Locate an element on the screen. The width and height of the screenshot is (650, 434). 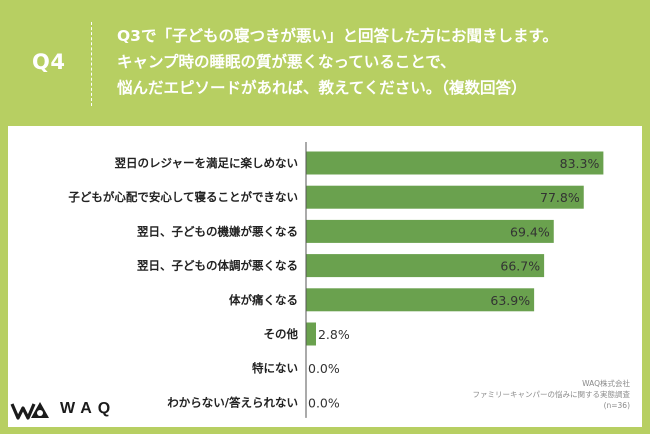
question-number: Q4 is located at coordinates (49, 62).